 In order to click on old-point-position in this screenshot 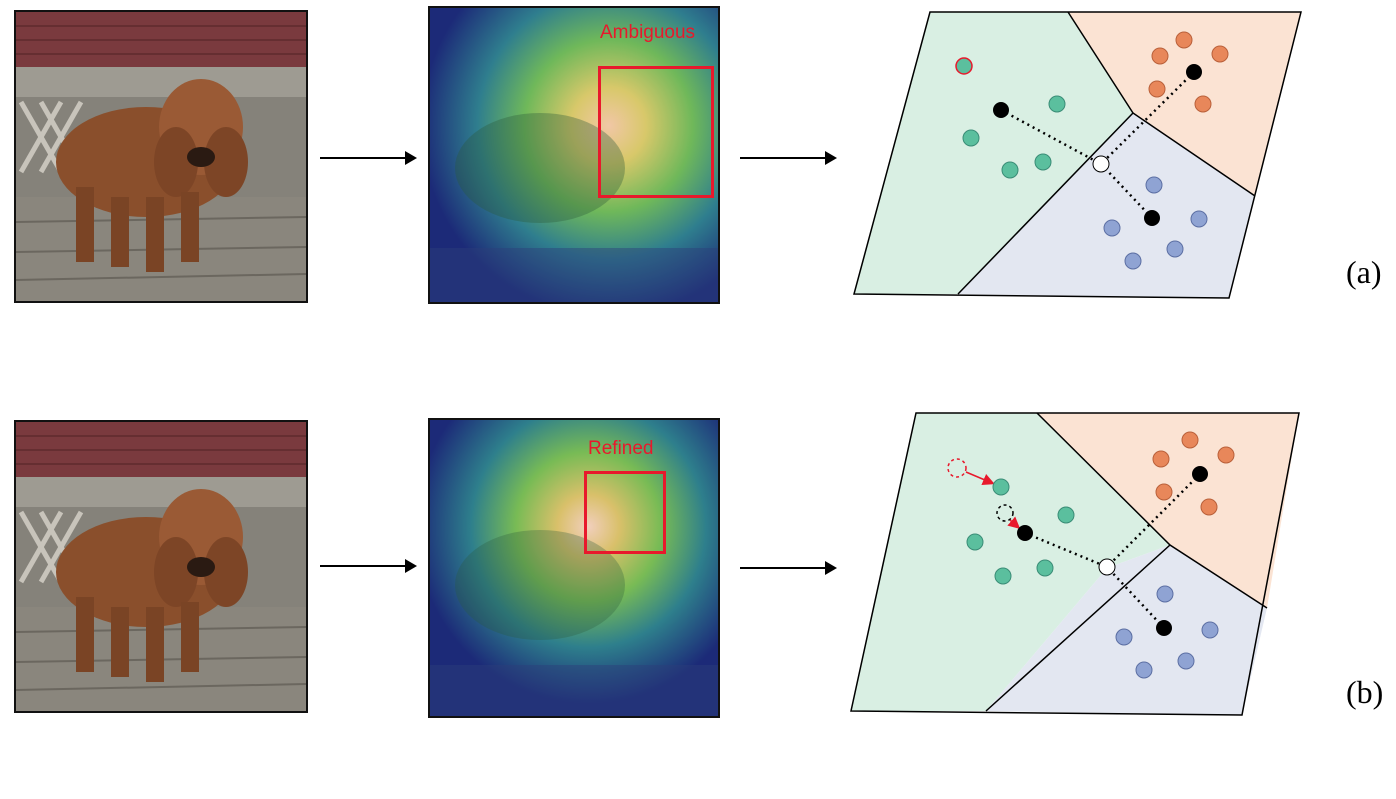, I will do `click(957, 468)`.